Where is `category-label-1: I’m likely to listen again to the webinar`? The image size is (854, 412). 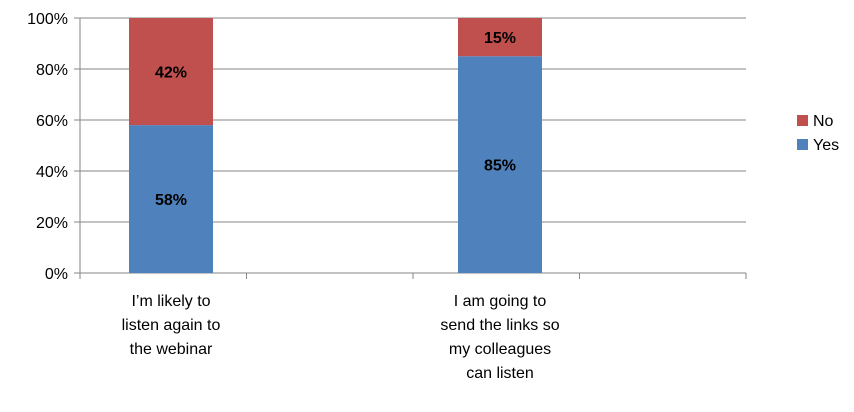
category-label-1: I’m likely to listen again to the webinar is located at coordinates (171, 325).